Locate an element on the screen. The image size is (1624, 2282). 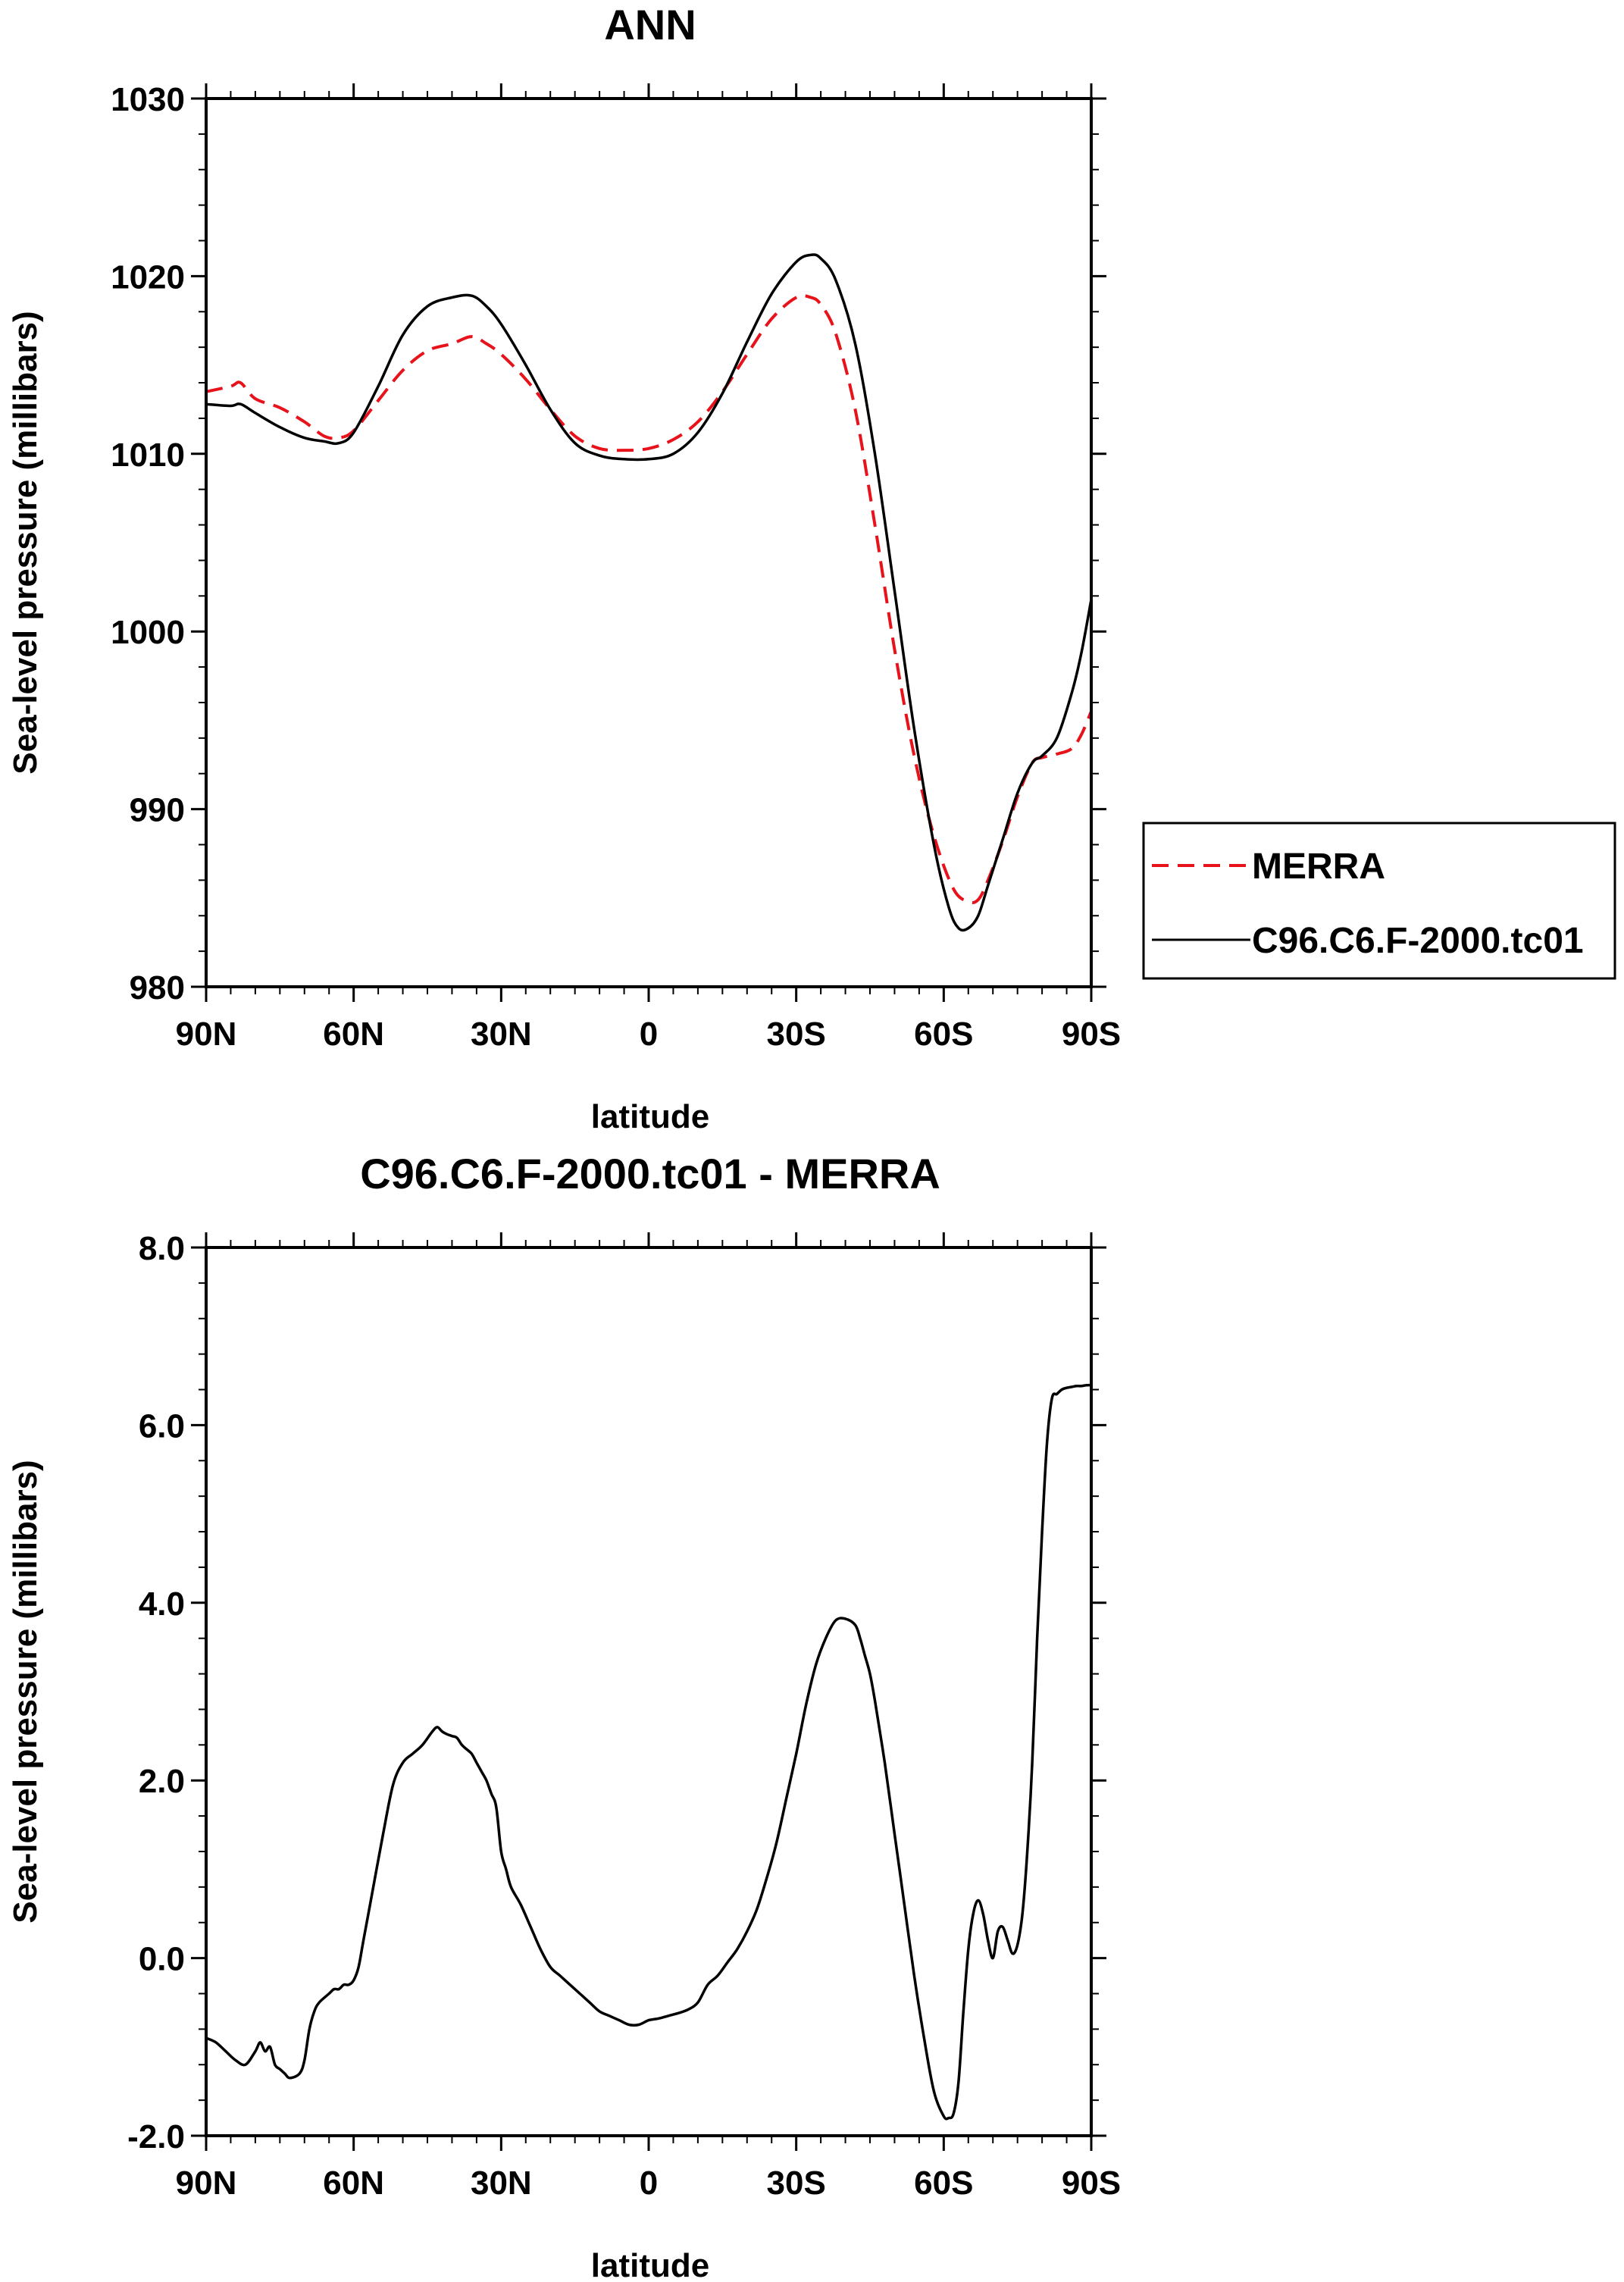
y-tick-label: 1030 is located at coordinates (148, 99).